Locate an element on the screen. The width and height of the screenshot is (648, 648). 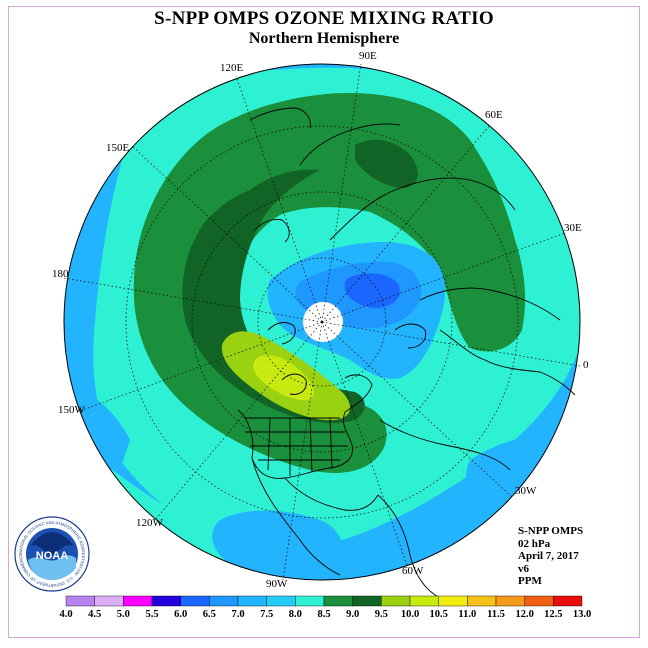
info-units: PPM is located at coordinates (530, 581).